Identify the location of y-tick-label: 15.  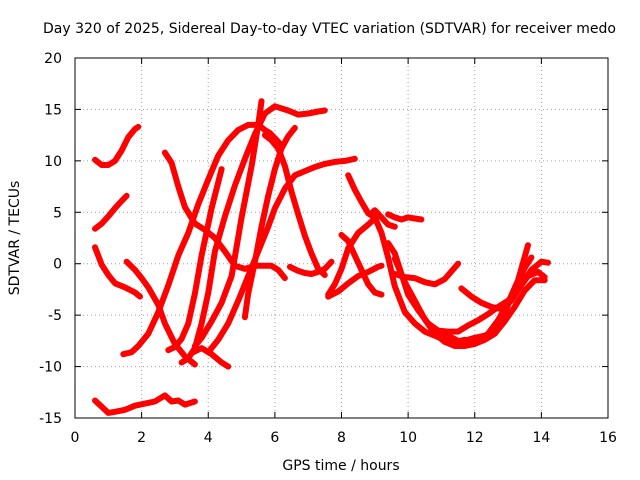
(53, 110).